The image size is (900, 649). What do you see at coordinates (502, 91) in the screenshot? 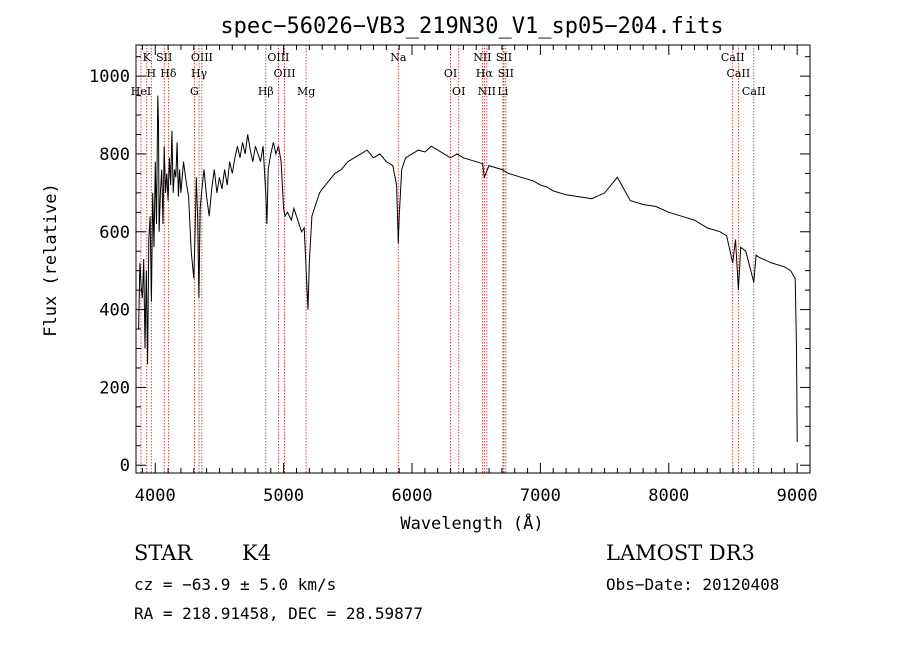
I see `reference-line-label: Li` at bounding box center [502, 91].